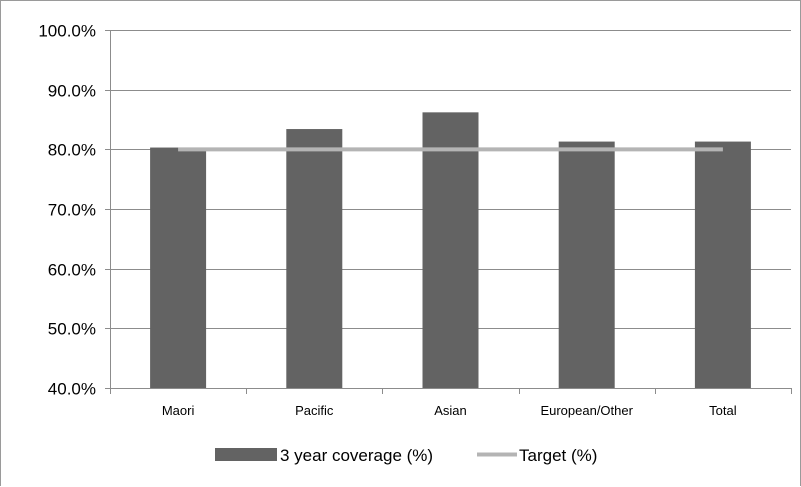  What do you see at coordinates (246, 454) in the screenshot?
I see `legend-swatch-coverage` at bounding box center [246, 454].